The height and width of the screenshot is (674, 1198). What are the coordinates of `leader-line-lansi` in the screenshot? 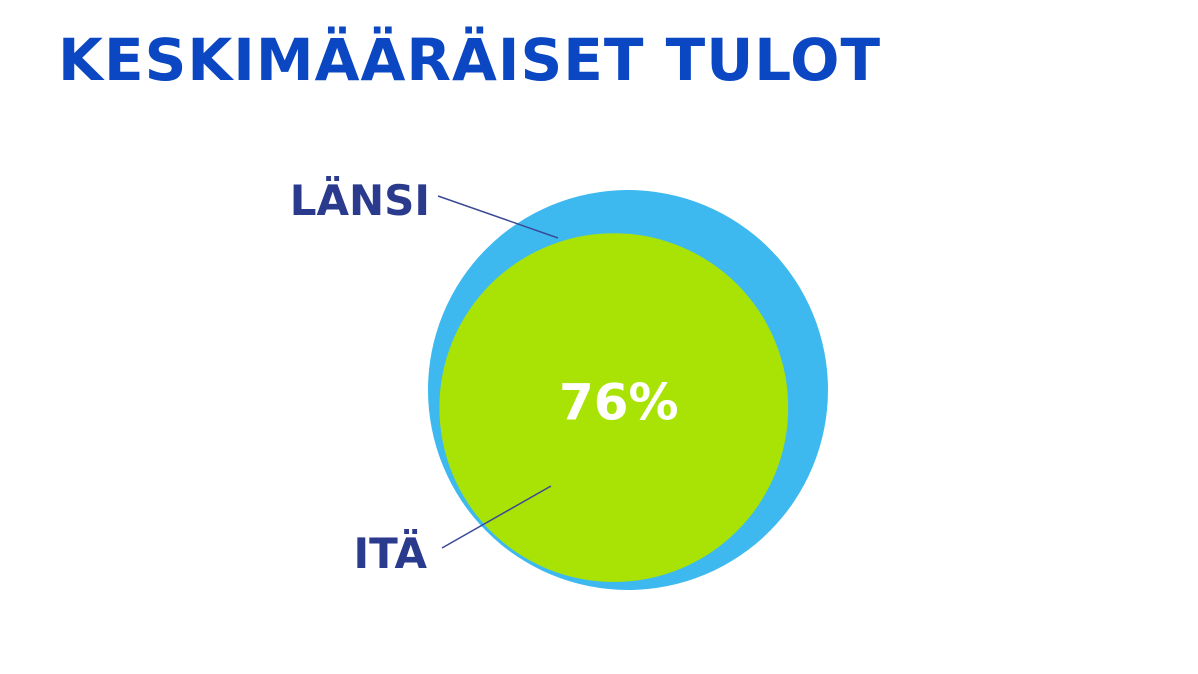 It's located at (498, 217).